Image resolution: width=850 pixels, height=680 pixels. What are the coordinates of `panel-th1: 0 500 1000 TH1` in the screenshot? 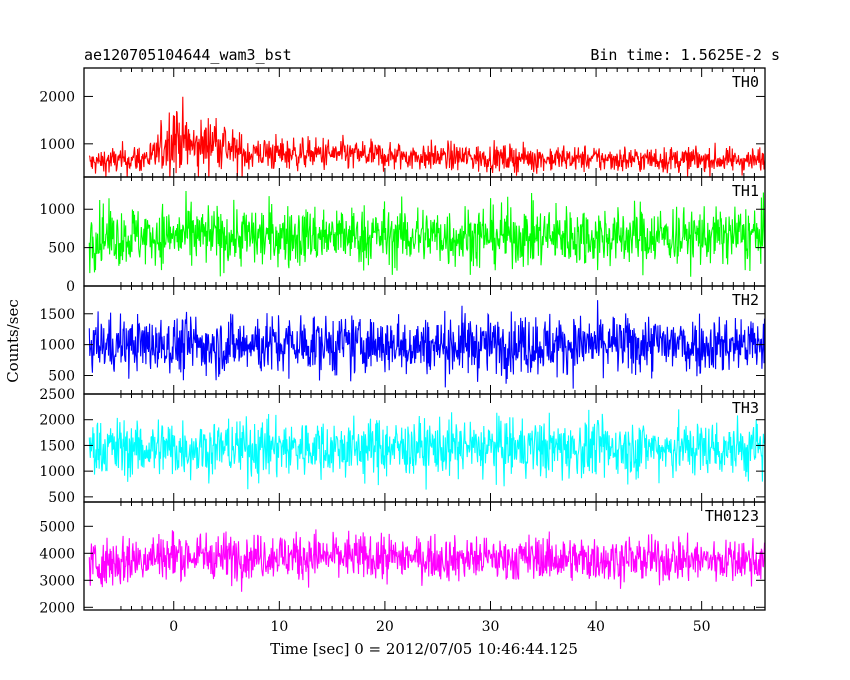 It's located at (402, 235).